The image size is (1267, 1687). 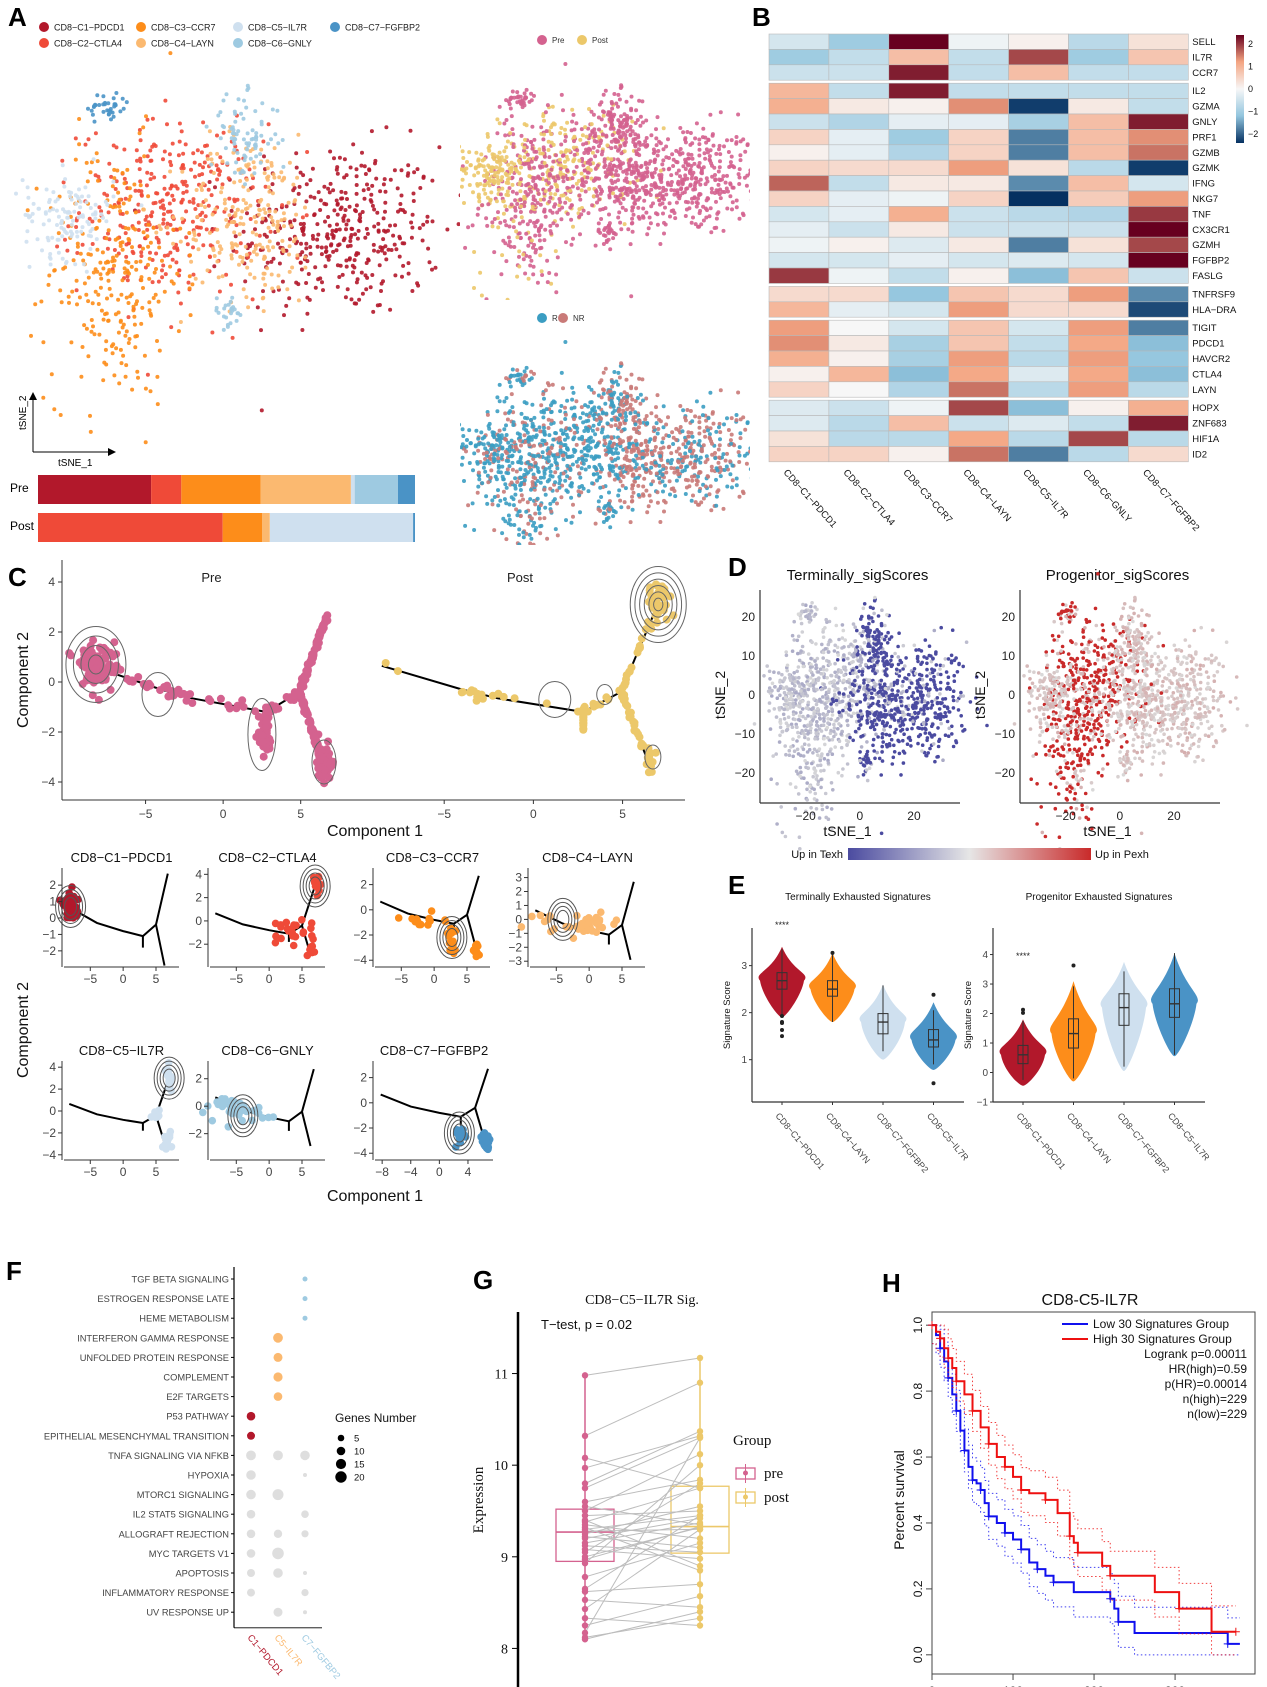 I want to click on legend-label-C7: CD8−C7−FGFBP2, so click(x=382, y=28).